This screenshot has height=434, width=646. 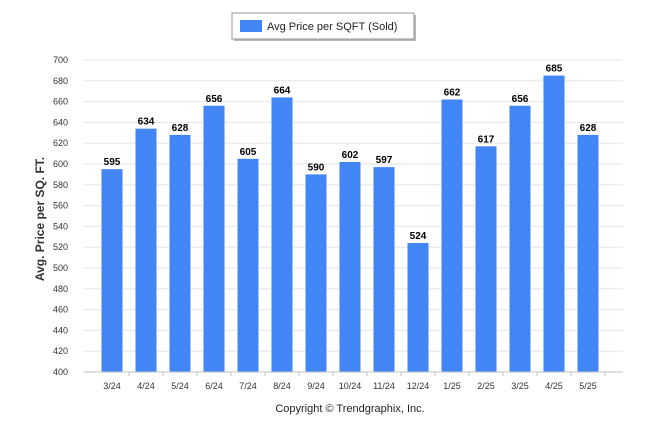 I want to click on x-tick-label: 5/25, so click(x=588, y=386).